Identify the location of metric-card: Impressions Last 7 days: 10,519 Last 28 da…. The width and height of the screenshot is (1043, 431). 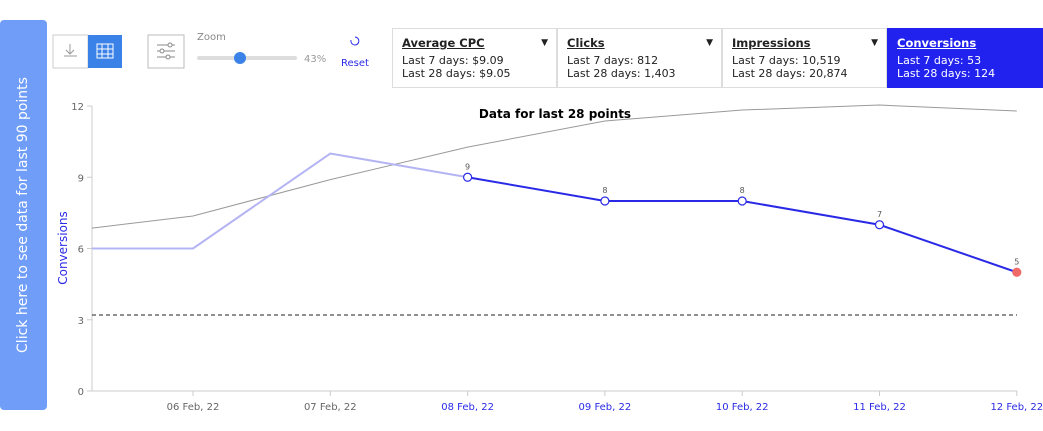
(804, 58).